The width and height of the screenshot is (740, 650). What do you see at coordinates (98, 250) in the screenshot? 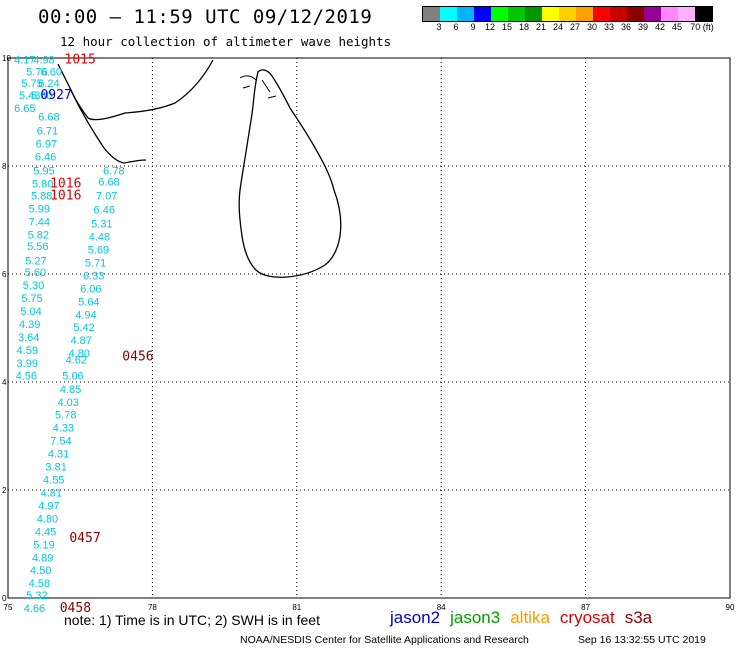
I see `swh-value: 5.69` at bounding box center [98, 250].